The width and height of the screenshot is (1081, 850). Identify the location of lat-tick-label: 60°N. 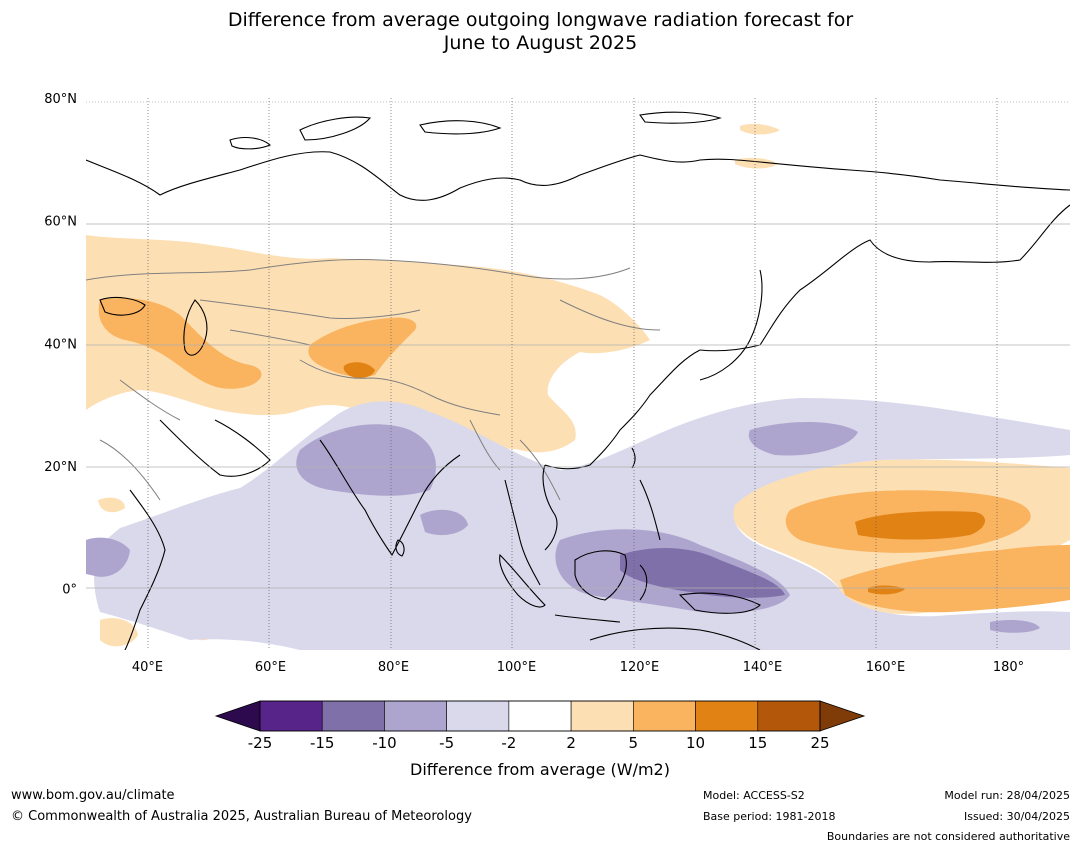
(60, 222).